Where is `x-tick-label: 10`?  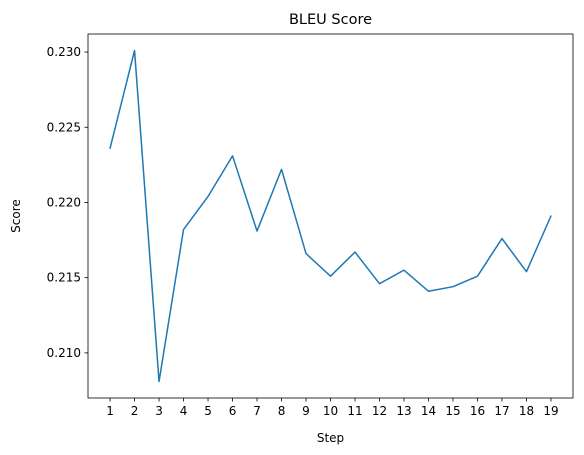
x-tick-label: 10 is located at coordinates (330, 411).